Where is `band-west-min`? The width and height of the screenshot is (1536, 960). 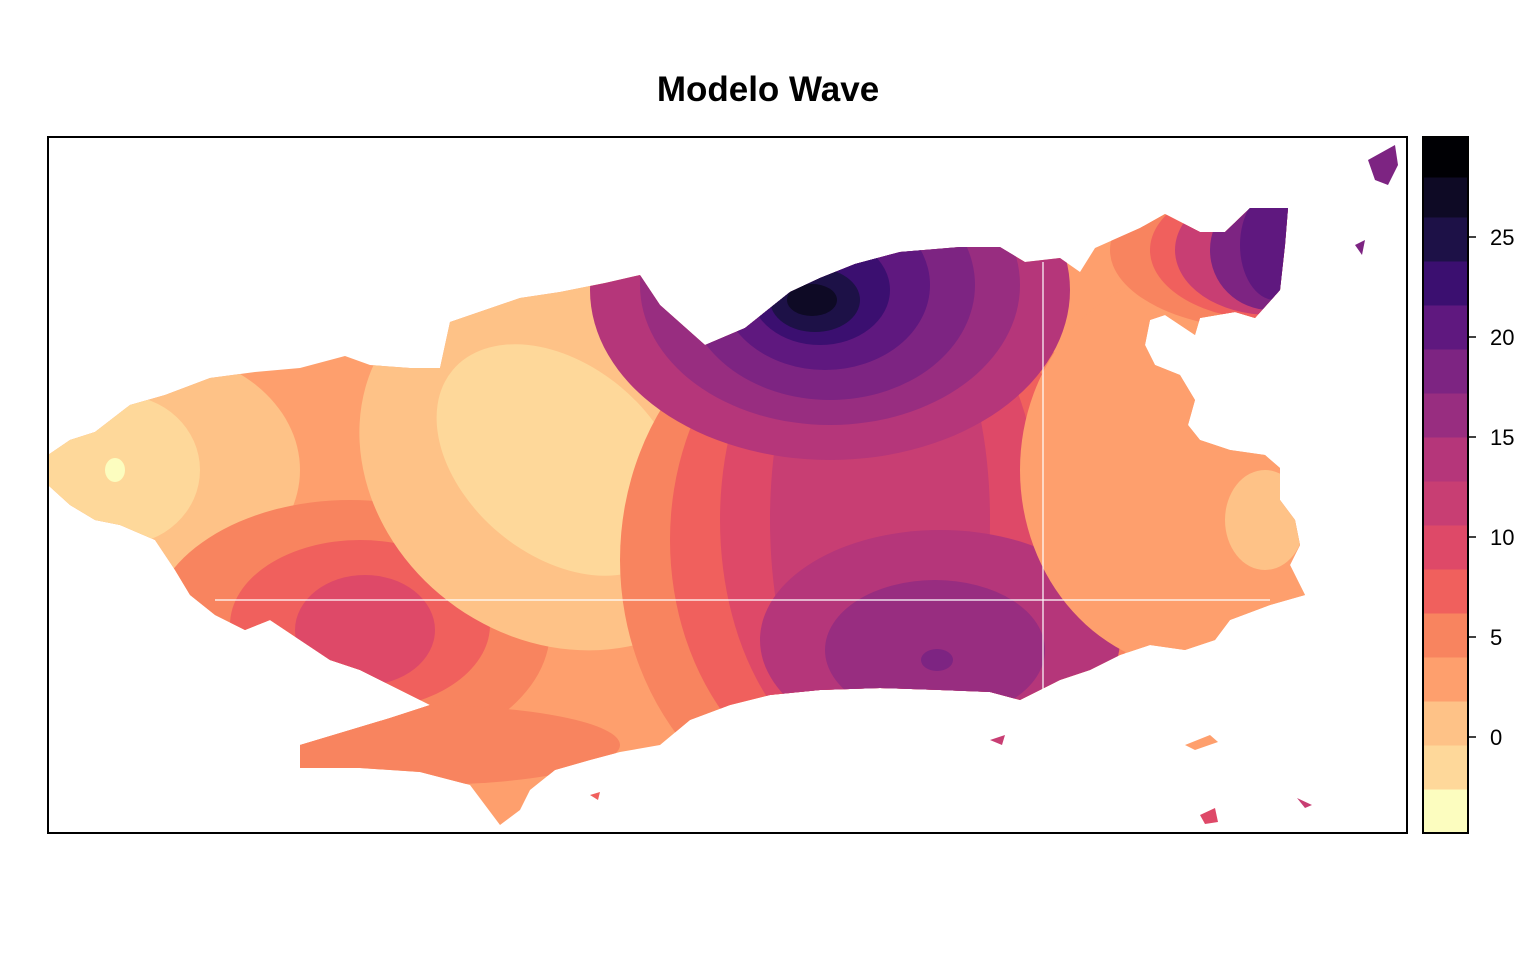
band-west-min is located at coordinates (115, 470).